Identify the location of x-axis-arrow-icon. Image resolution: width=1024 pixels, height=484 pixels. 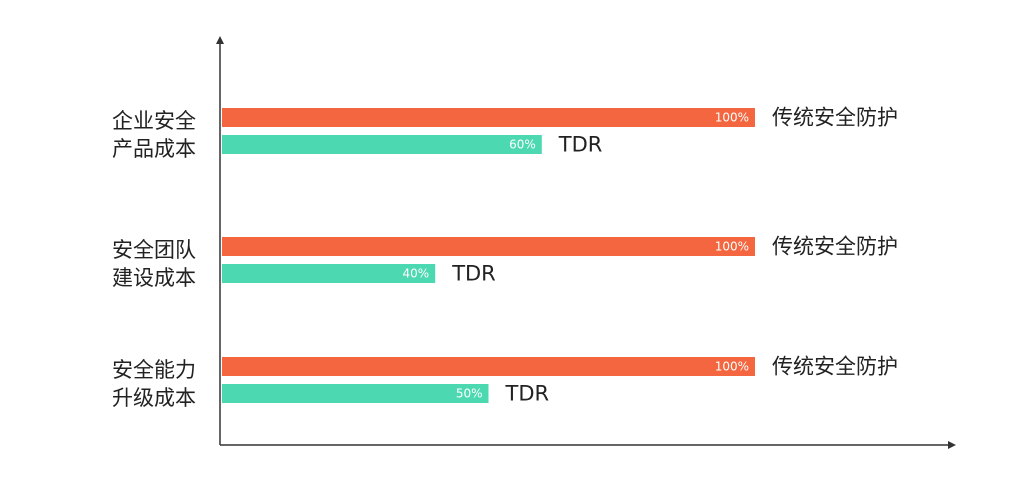
(952, 445).